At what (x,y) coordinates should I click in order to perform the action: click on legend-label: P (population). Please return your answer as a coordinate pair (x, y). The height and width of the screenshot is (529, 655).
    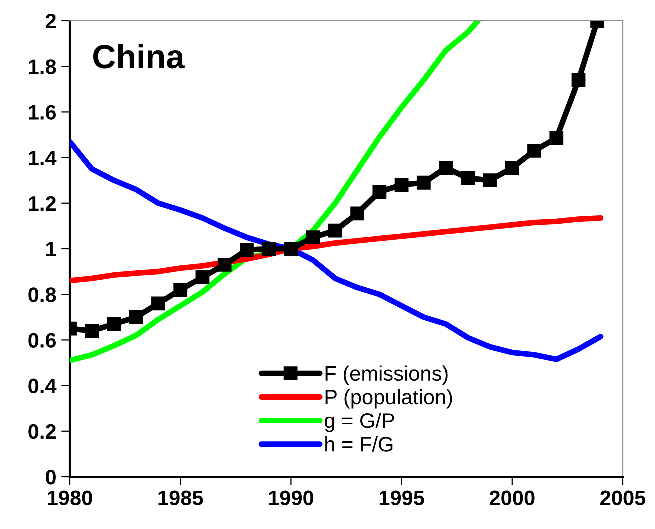
    Looking at the image, I should click on (389, 399).